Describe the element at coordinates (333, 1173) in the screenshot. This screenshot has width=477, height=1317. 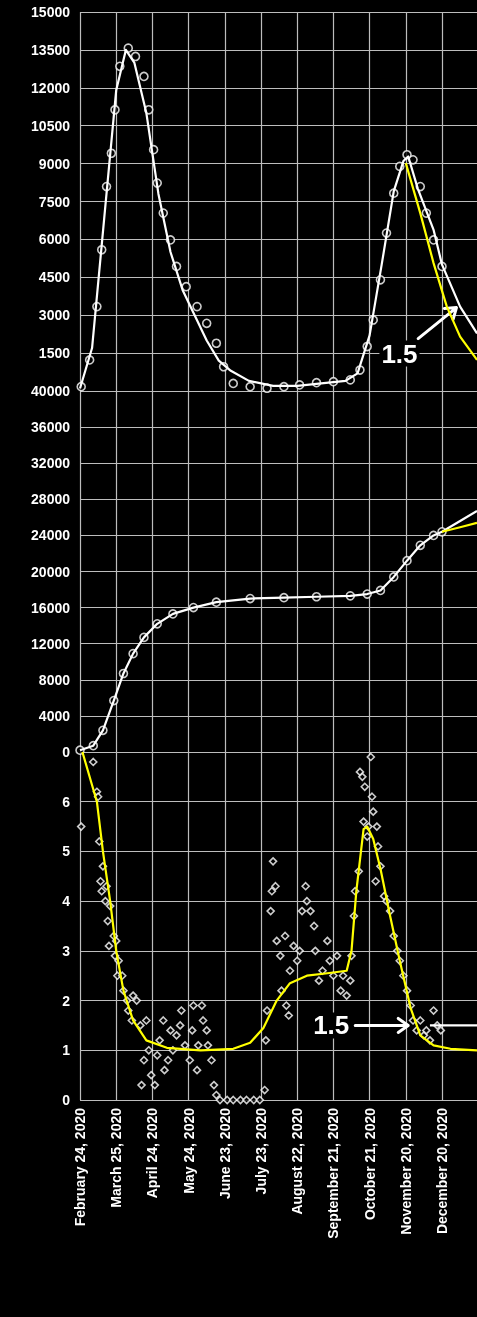
I see `x-tick-label: September 21, 2020` at that location.